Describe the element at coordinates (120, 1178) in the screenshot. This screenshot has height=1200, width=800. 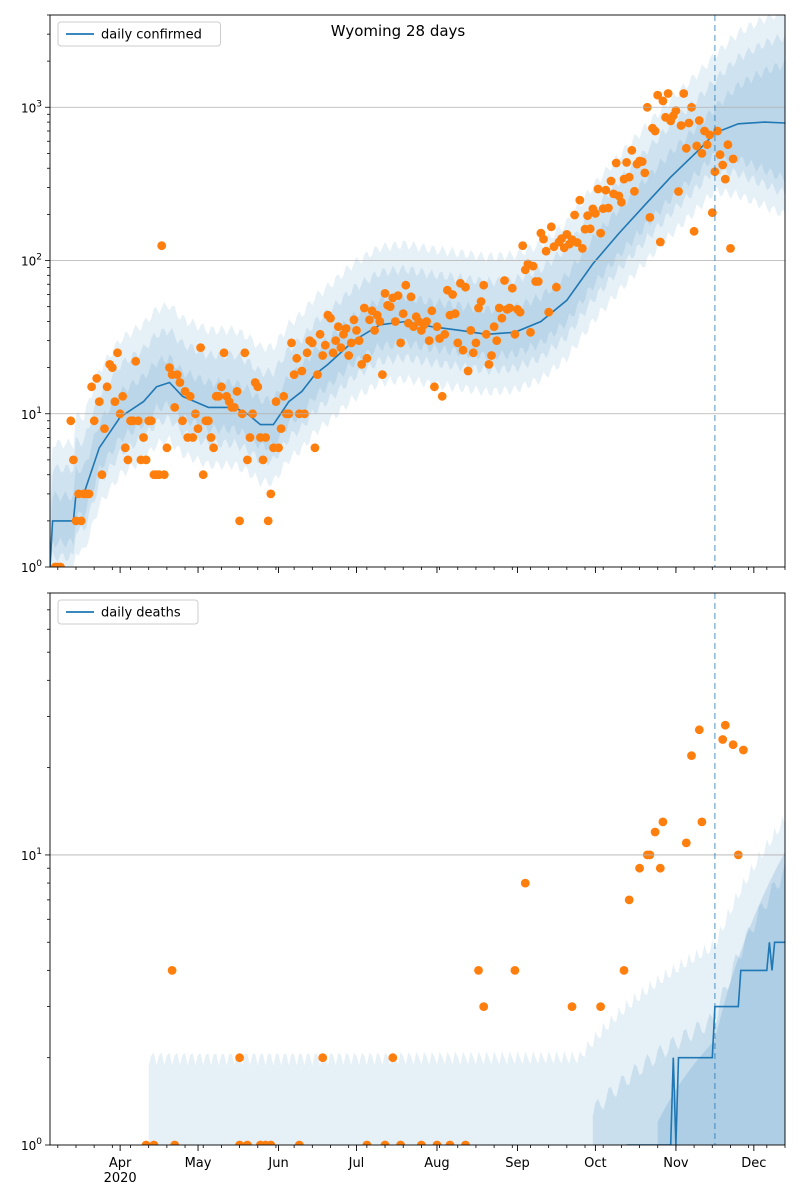
I see `x-year-label: 2020` at that location.